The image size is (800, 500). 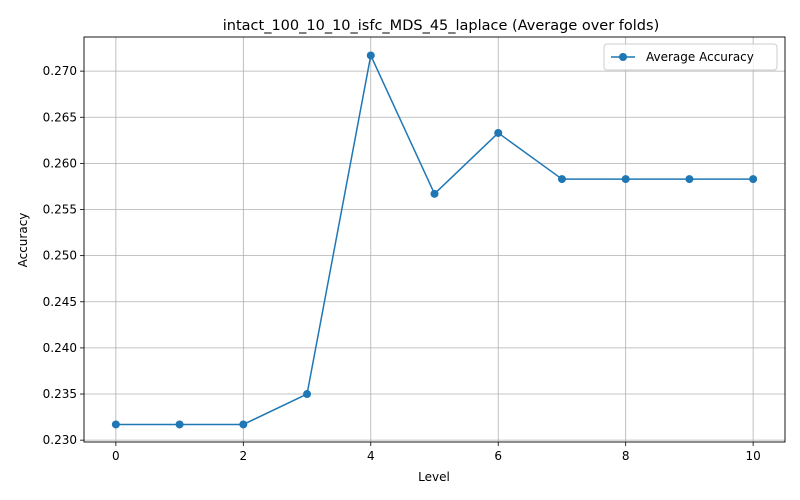 I want to click on y-tick-label: 0.235, so click(x=60, y=394).